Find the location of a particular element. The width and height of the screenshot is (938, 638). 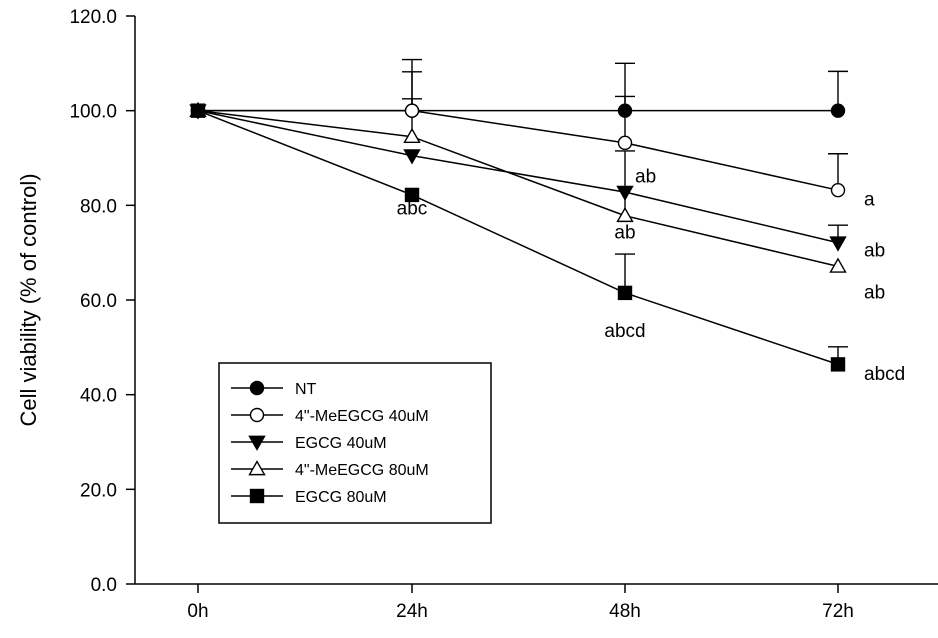

significance-label: a is located at coordinates (869, 200).